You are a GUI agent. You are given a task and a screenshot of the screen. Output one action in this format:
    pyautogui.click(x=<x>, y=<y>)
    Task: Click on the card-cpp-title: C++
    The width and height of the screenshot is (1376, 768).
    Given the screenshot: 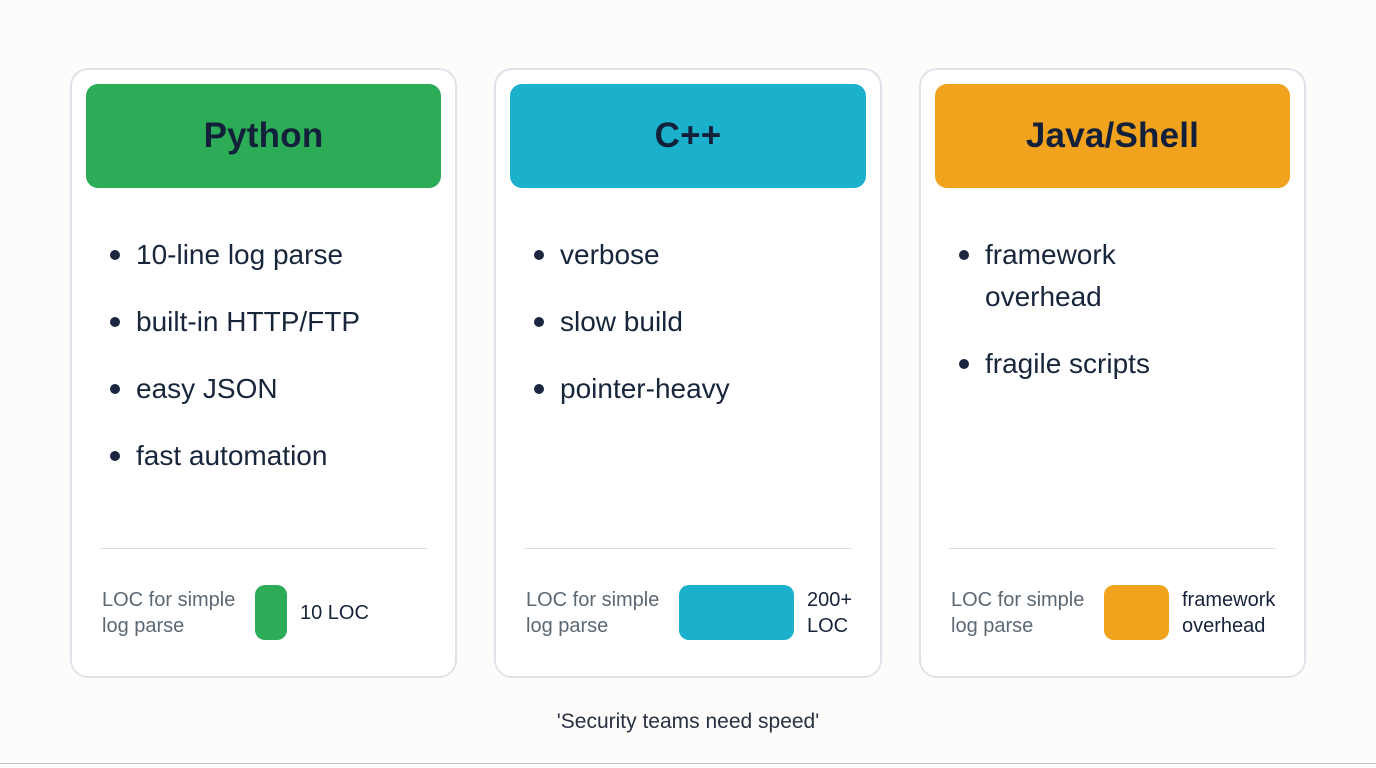 What is the action you would take?
    pyautogui.click(x=688, y=135)
    